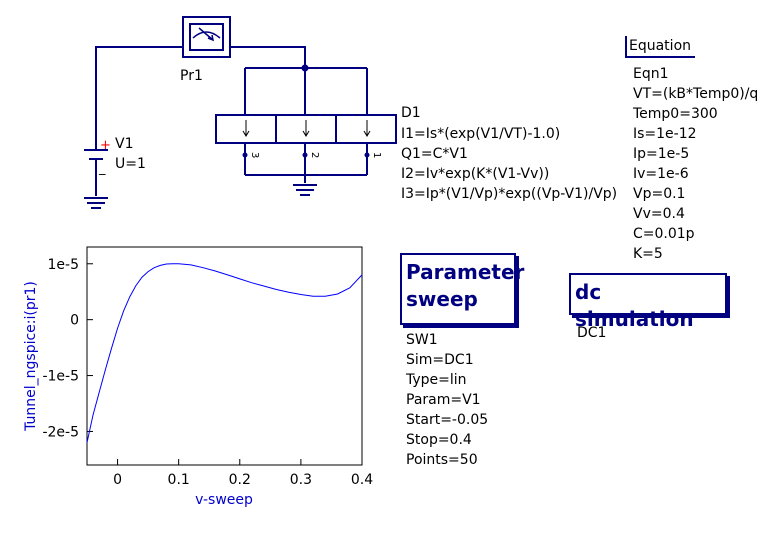 The width and height of the screenshot is (776, 539). I want to click on diode-pin-3: 3, so click(254, 155).